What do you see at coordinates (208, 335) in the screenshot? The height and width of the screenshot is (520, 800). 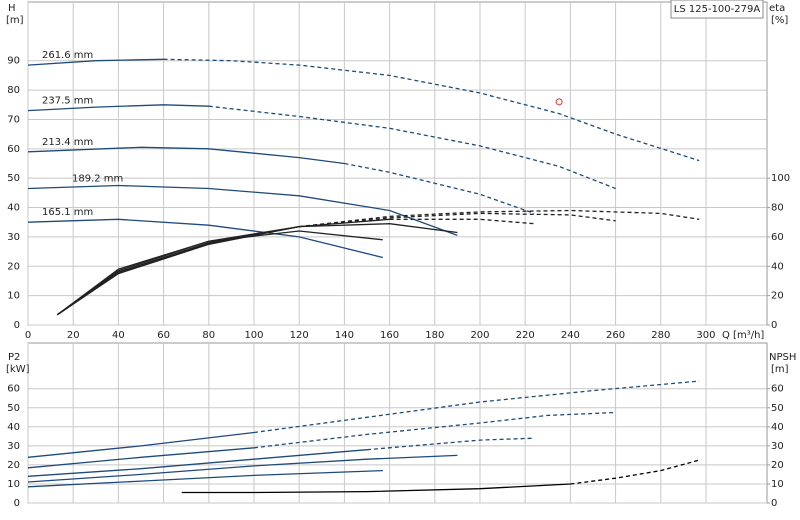 I see `x-tick-label: 80` at bounding box center [208, 335].